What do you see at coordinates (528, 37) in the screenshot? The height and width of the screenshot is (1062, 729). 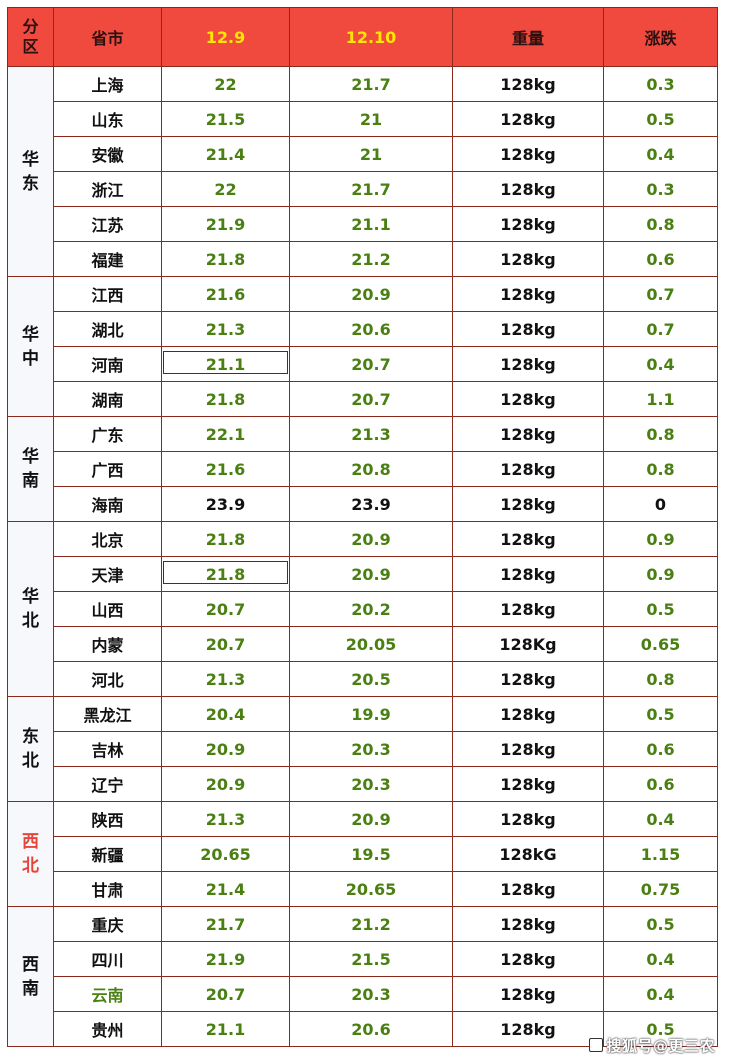 I see `header-weight: 重量` at bounding box center [528, 37].